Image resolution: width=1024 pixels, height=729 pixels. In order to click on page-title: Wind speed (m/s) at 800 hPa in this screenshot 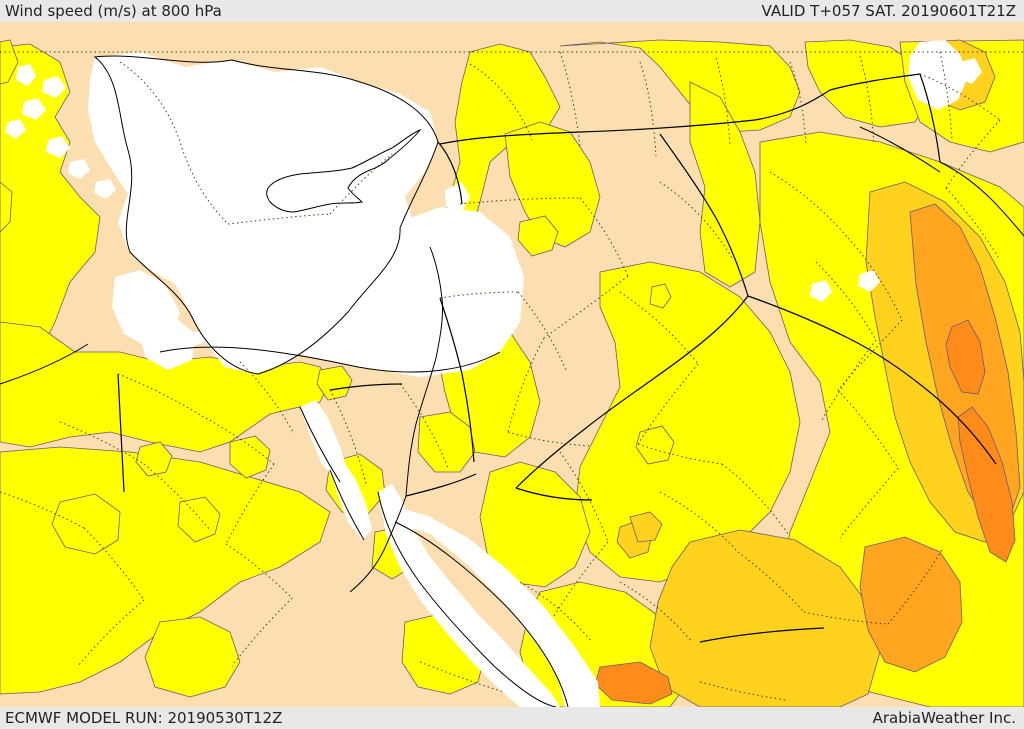, I will do `click(113, 11)`.